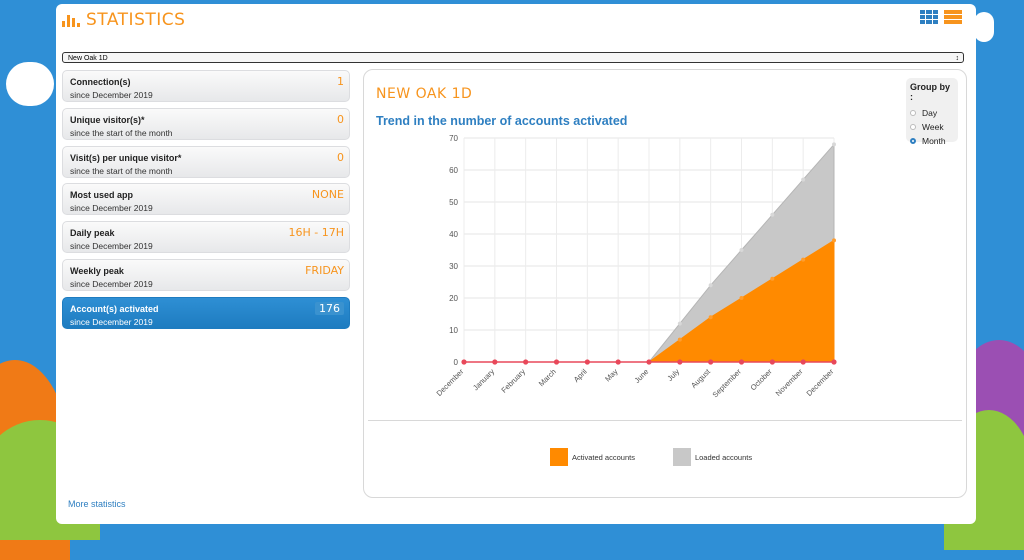 This screenshot has width=1024, height=560. What do you see at coordinates (913, 127) in the screenshot?
I see `radio-week` at bounding box center [913, 127].